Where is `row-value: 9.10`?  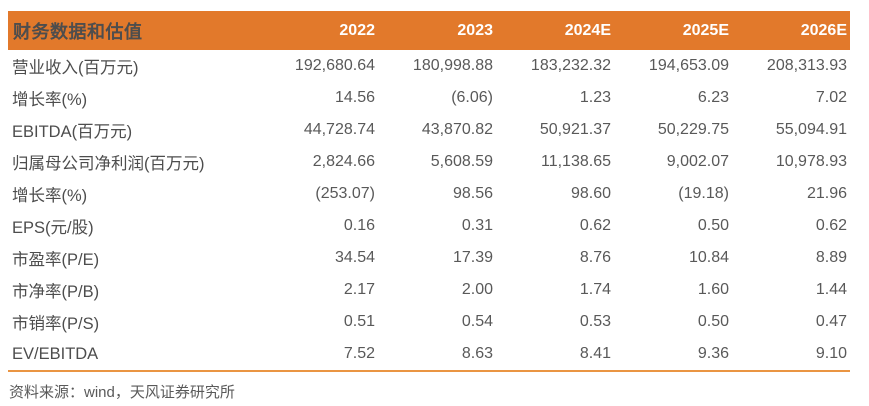
row-value: 9.10 is located at coordinates (831, 353).